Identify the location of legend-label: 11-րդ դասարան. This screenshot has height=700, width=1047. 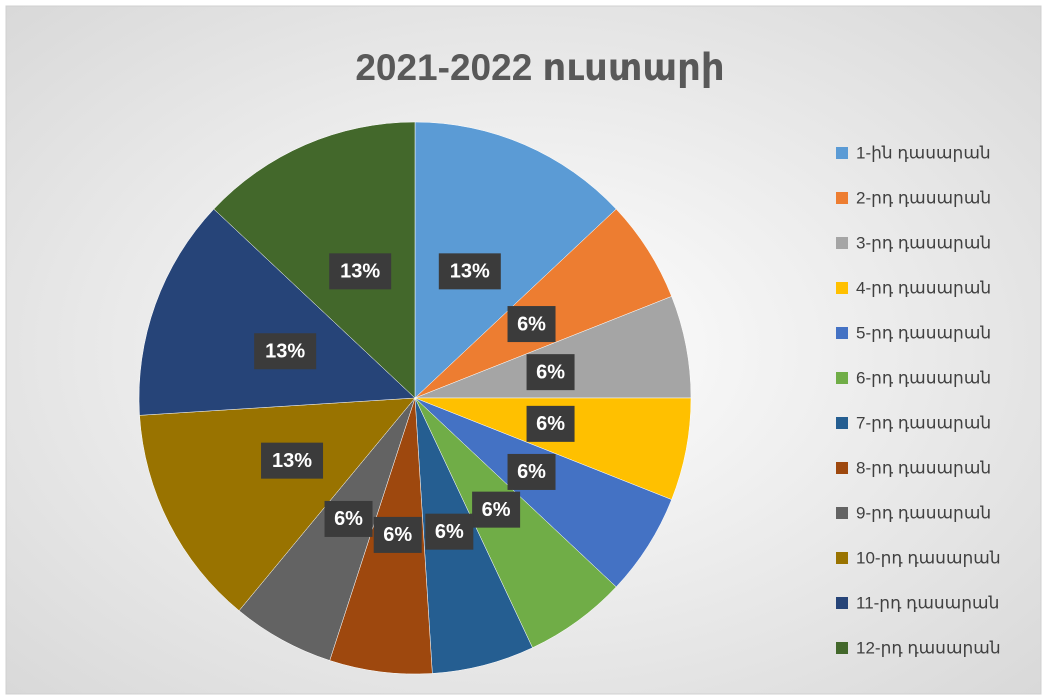
(927, 602).